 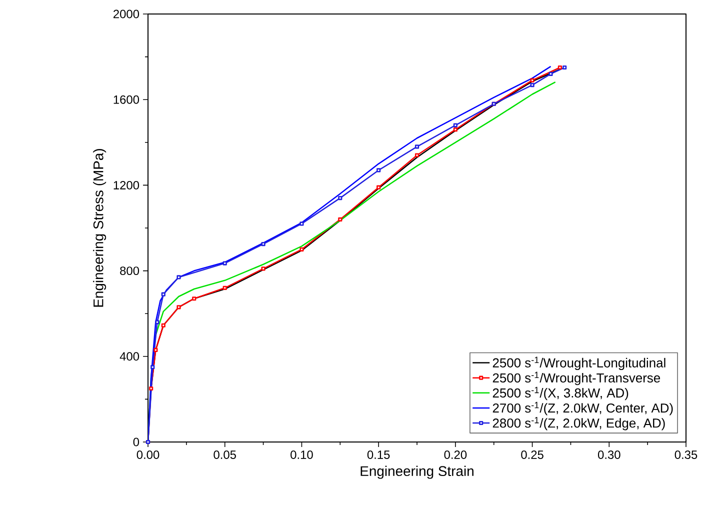 I want to click on legend-label: 2500 s$^{-1}$/Wrought-Longitudinal, so click(x=579, y=363).